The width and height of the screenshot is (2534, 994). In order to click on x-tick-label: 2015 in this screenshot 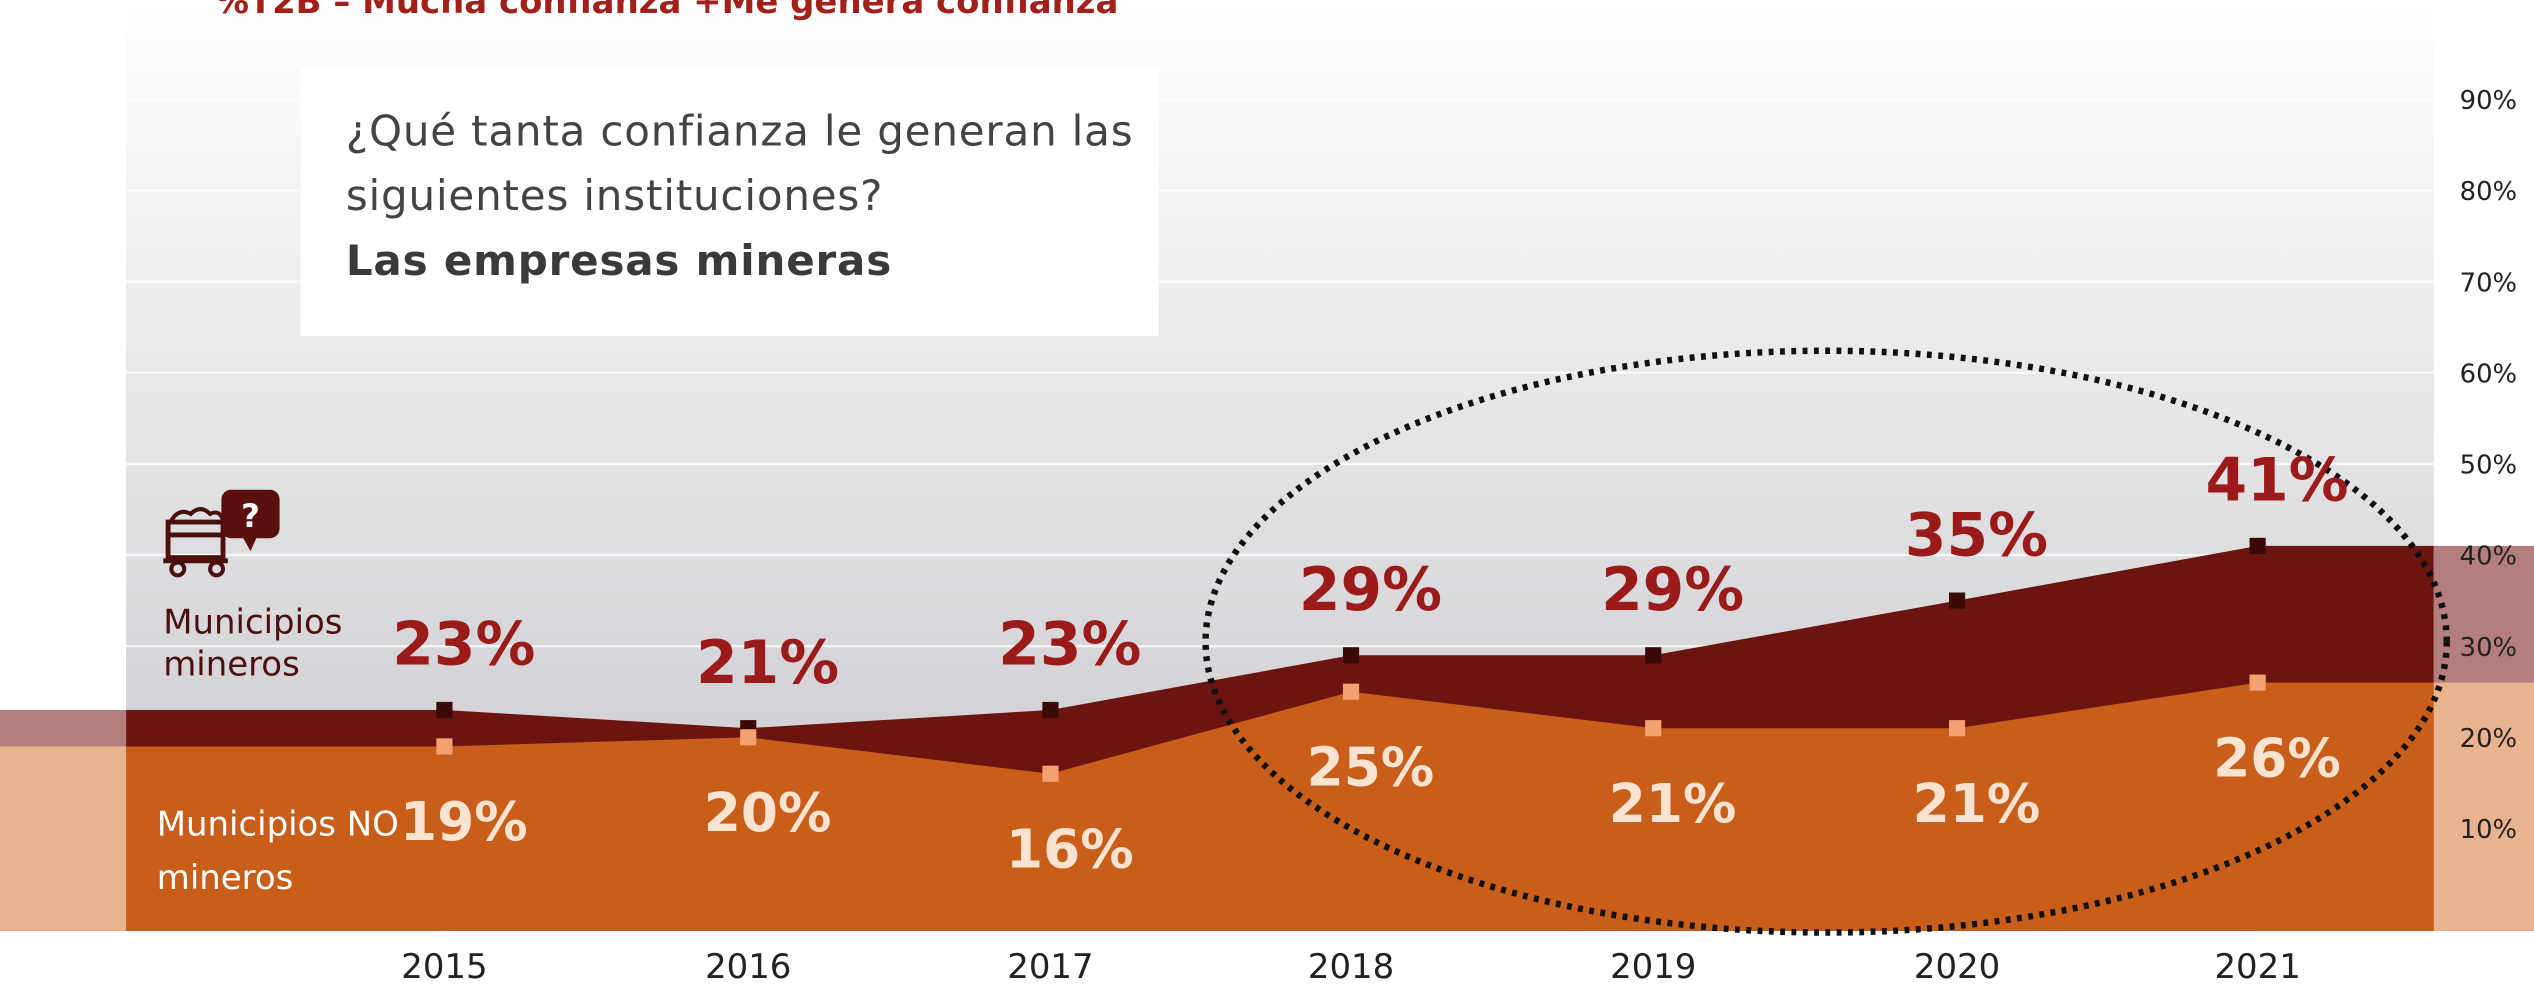, I will do `click(444, 967)`.